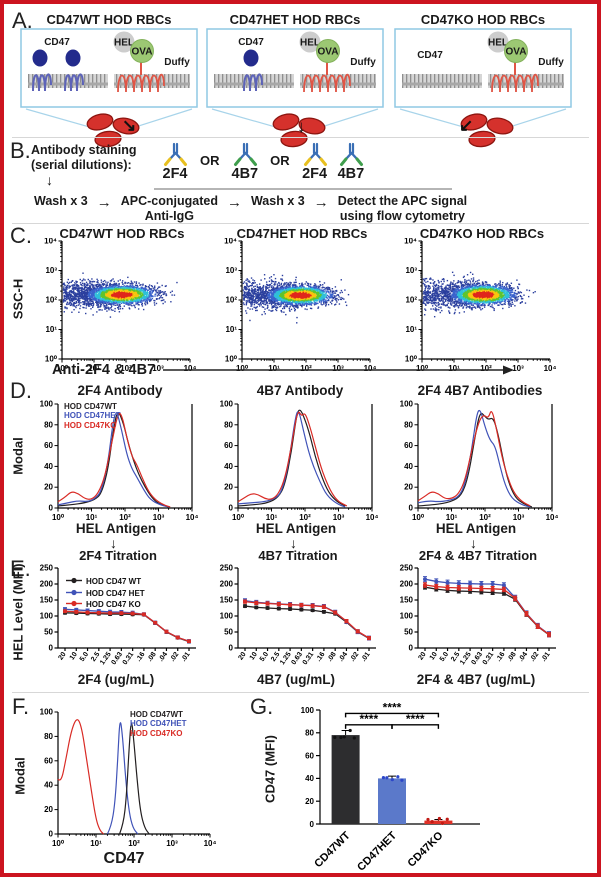 Image resolution: width=601 pixels, height=877 pixels. What do you see at coordinates (124, 779) in the screenshot?
I see `cd47-histogram` at bounding box center [124, 779].